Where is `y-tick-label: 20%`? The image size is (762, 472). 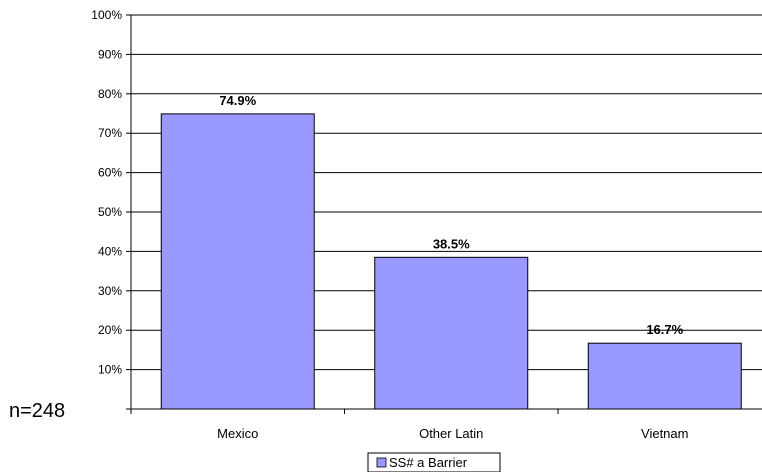 y-tick-label: 20% is located at coordinates (110, 330).